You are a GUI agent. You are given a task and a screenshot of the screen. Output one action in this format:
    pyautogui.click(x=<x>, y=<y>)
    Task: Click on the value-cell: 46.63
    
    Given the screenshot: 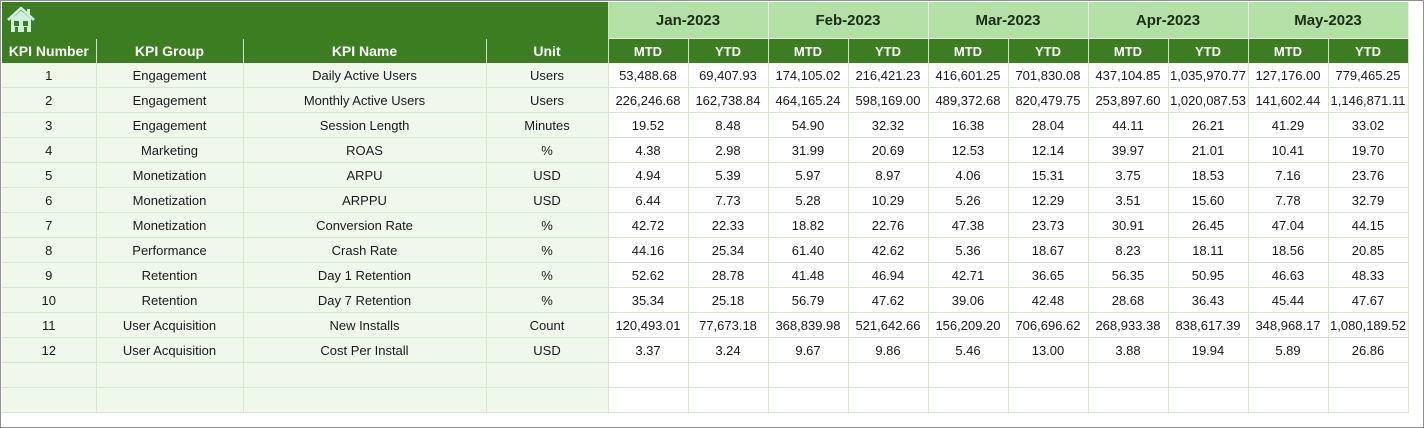 What is the action you would take?
    pyautogui.click(x=1288, y=275)
    